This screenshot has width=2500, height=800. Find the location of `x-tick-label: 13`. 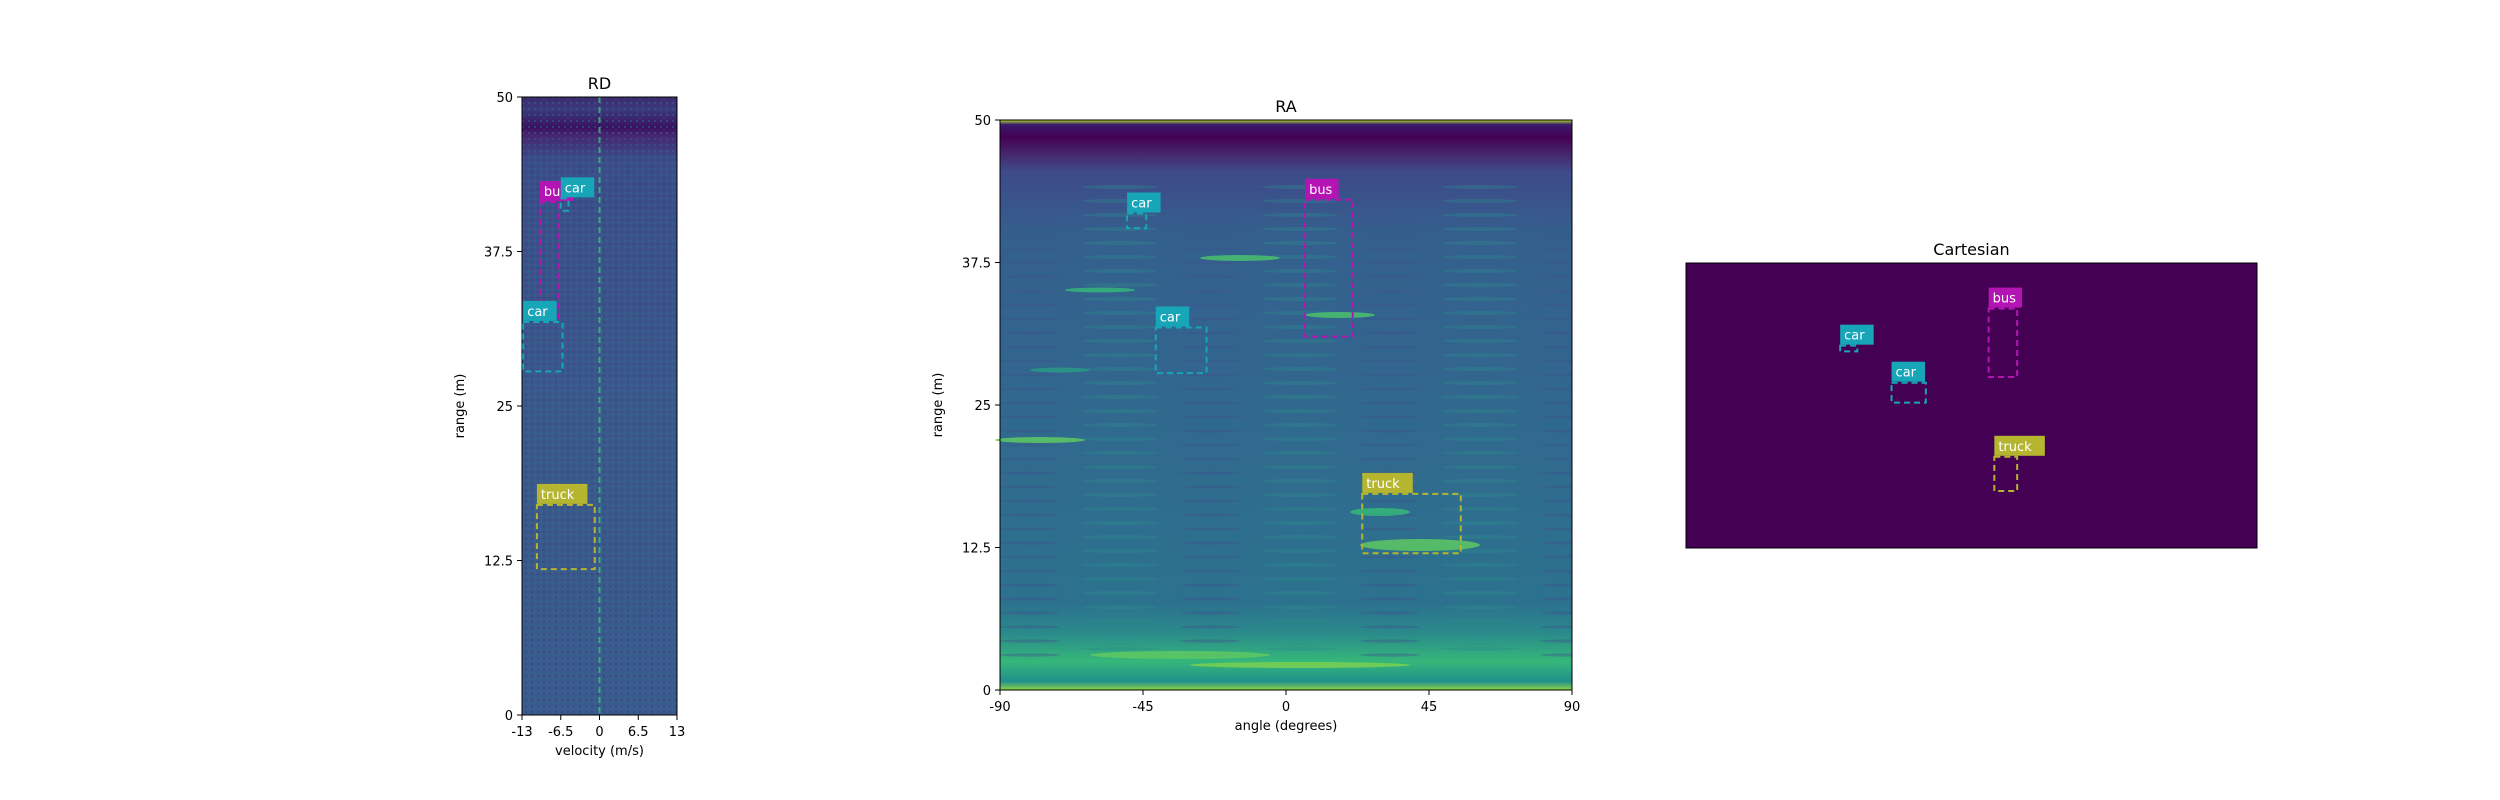

x-tick-label: 13 is located at coordinates (677, 732).